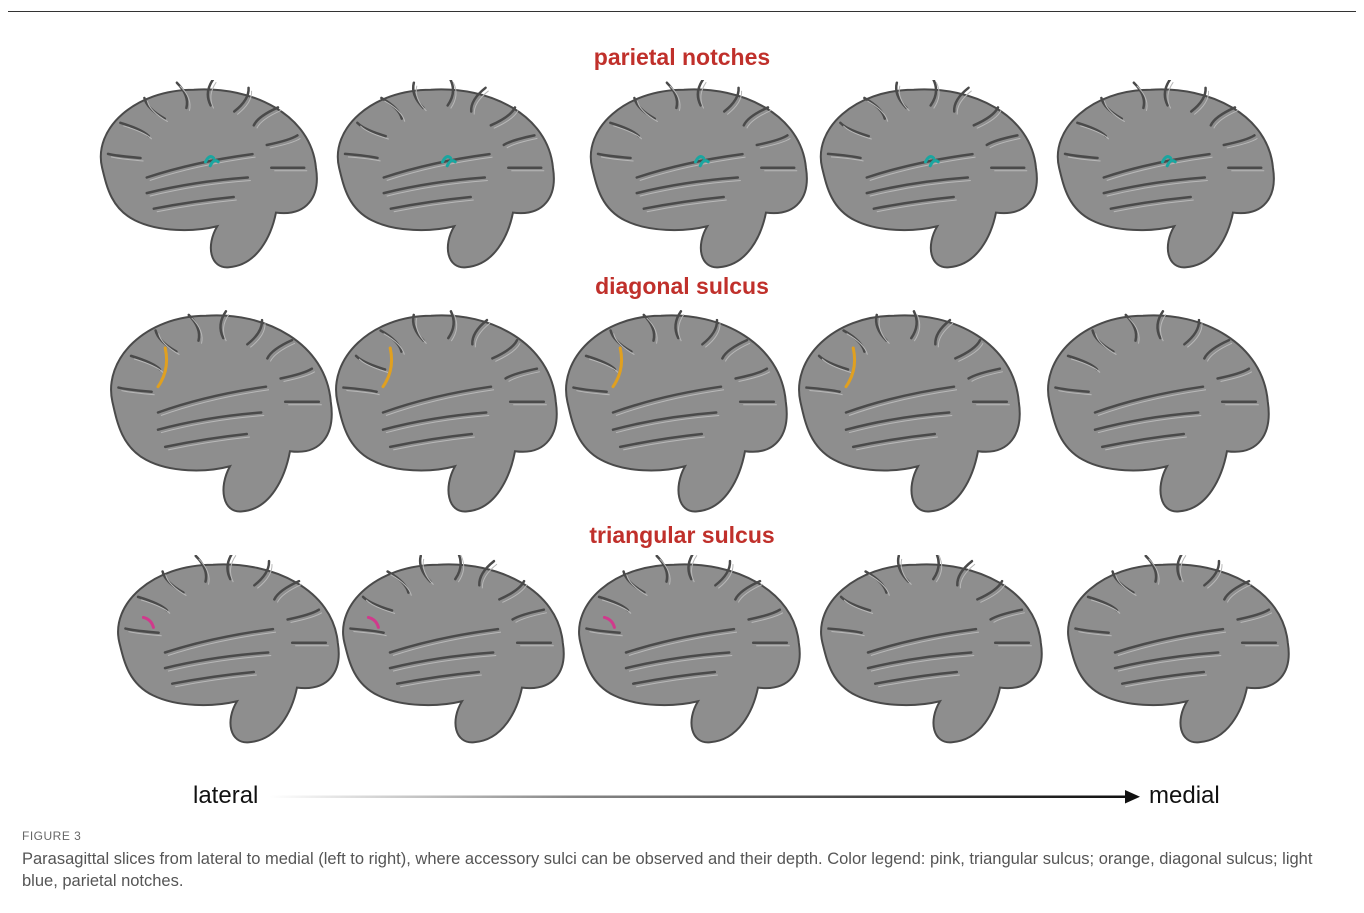 The width and height of the screenshot is (1364, 913). What do you see at coordinates (682, 286) in the screenshot?
I see `row-title-diagonal-sulcus: diagonal sulcus` at bounding box center [682, 286].